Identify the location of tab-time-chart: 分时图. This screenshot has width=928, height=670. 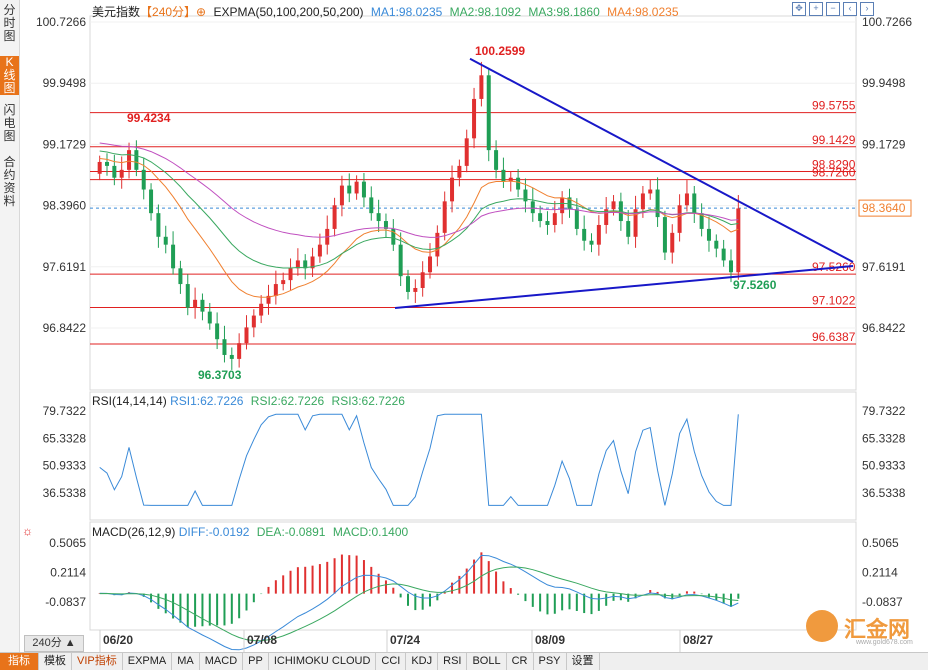
(9, 23).